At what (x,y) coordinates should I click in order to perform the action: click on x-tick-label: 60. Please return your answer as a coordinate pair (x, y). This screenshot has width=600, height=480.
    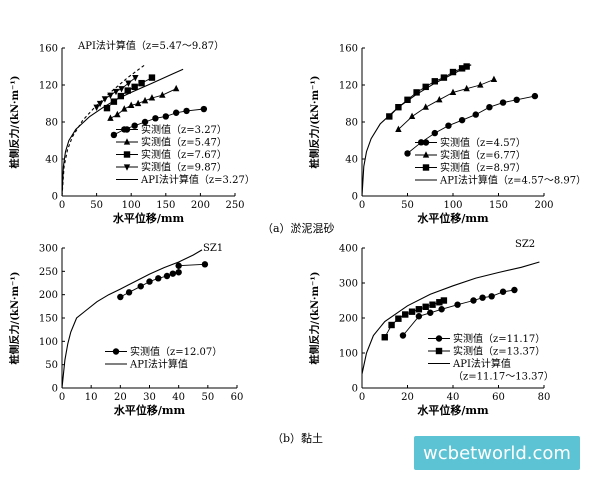
    Looking at the image, I should click on (498, 397).